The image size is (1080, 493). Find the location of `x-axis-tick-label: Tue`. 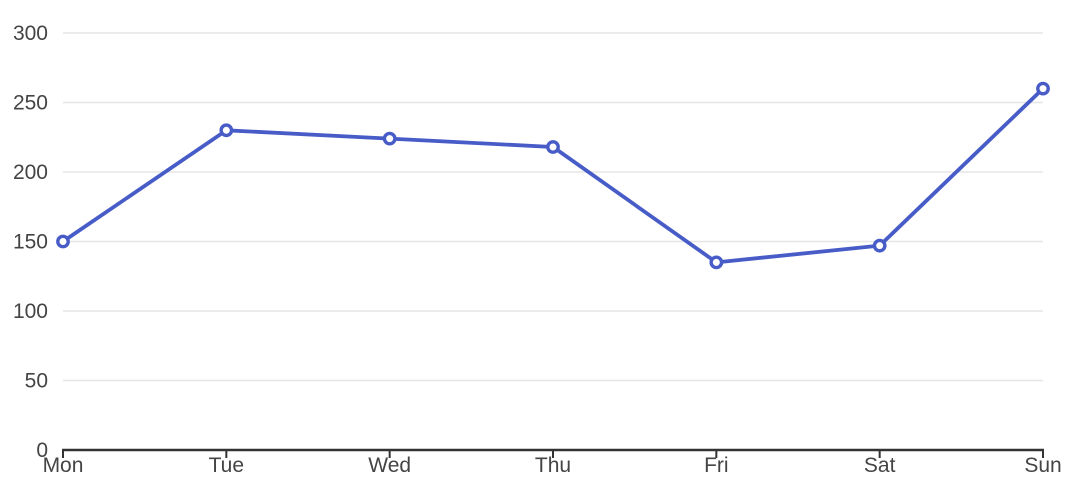

x-axis-tick-label: Tue is located at coordinates (226, 465).